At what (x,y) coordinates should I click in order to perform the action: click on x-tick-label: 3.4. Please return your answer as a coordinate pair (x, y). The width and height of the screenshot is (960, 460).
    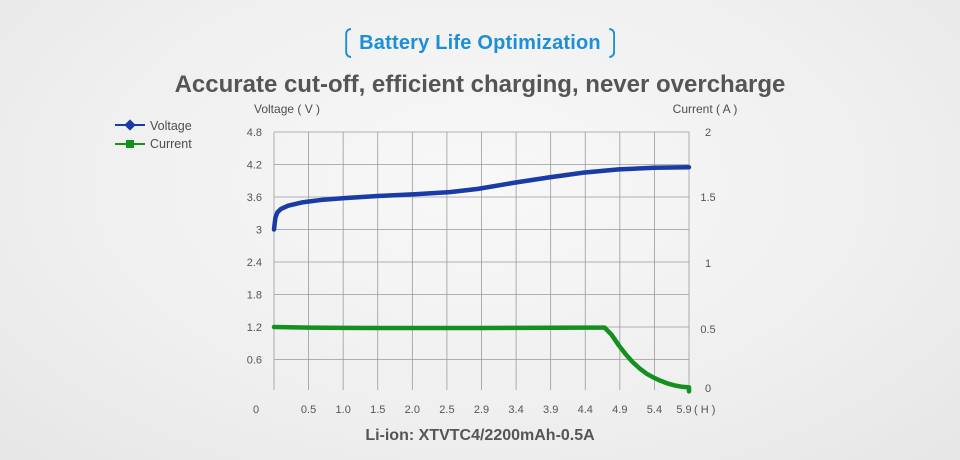
    Looking at the image, I should click on (515, 410).